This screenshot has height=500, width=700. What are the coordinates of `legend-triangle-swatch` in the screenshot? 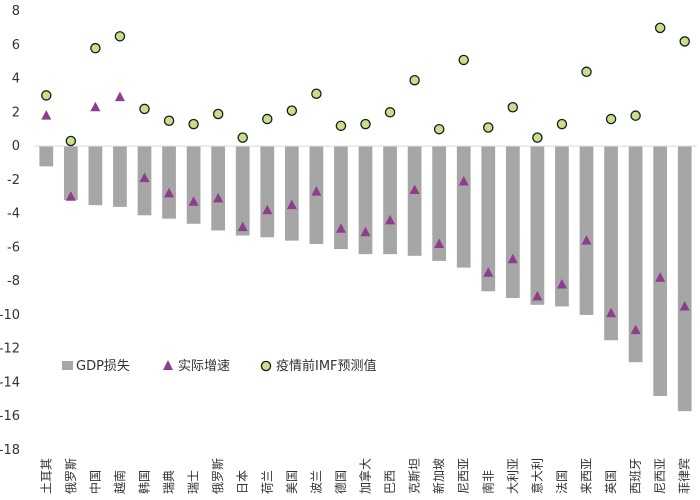 It's located at (168, 365).